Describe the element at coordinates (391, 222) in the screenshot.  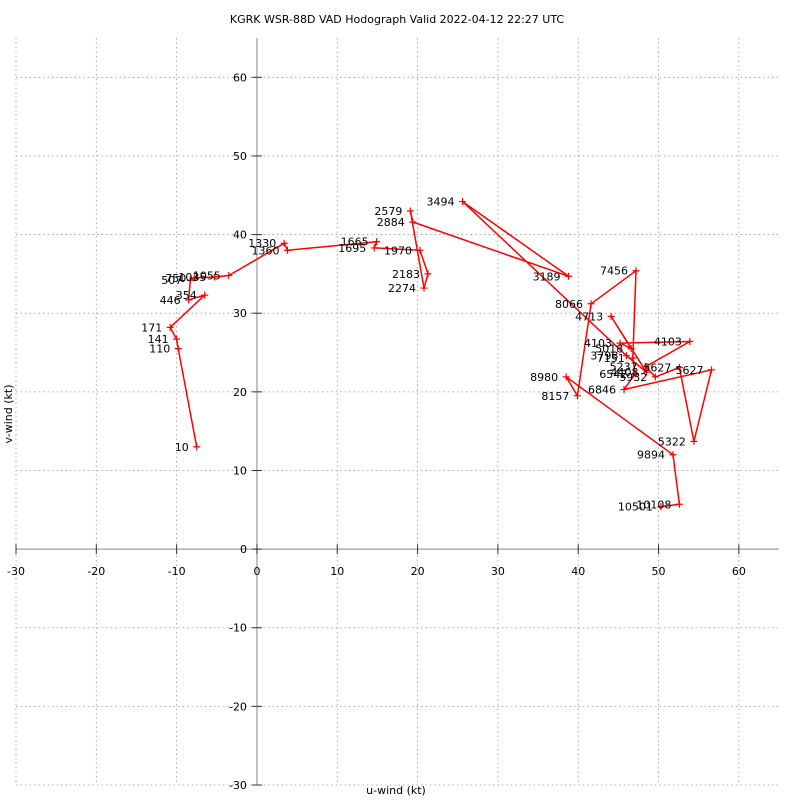
I see `height-label: 2884` at that location.